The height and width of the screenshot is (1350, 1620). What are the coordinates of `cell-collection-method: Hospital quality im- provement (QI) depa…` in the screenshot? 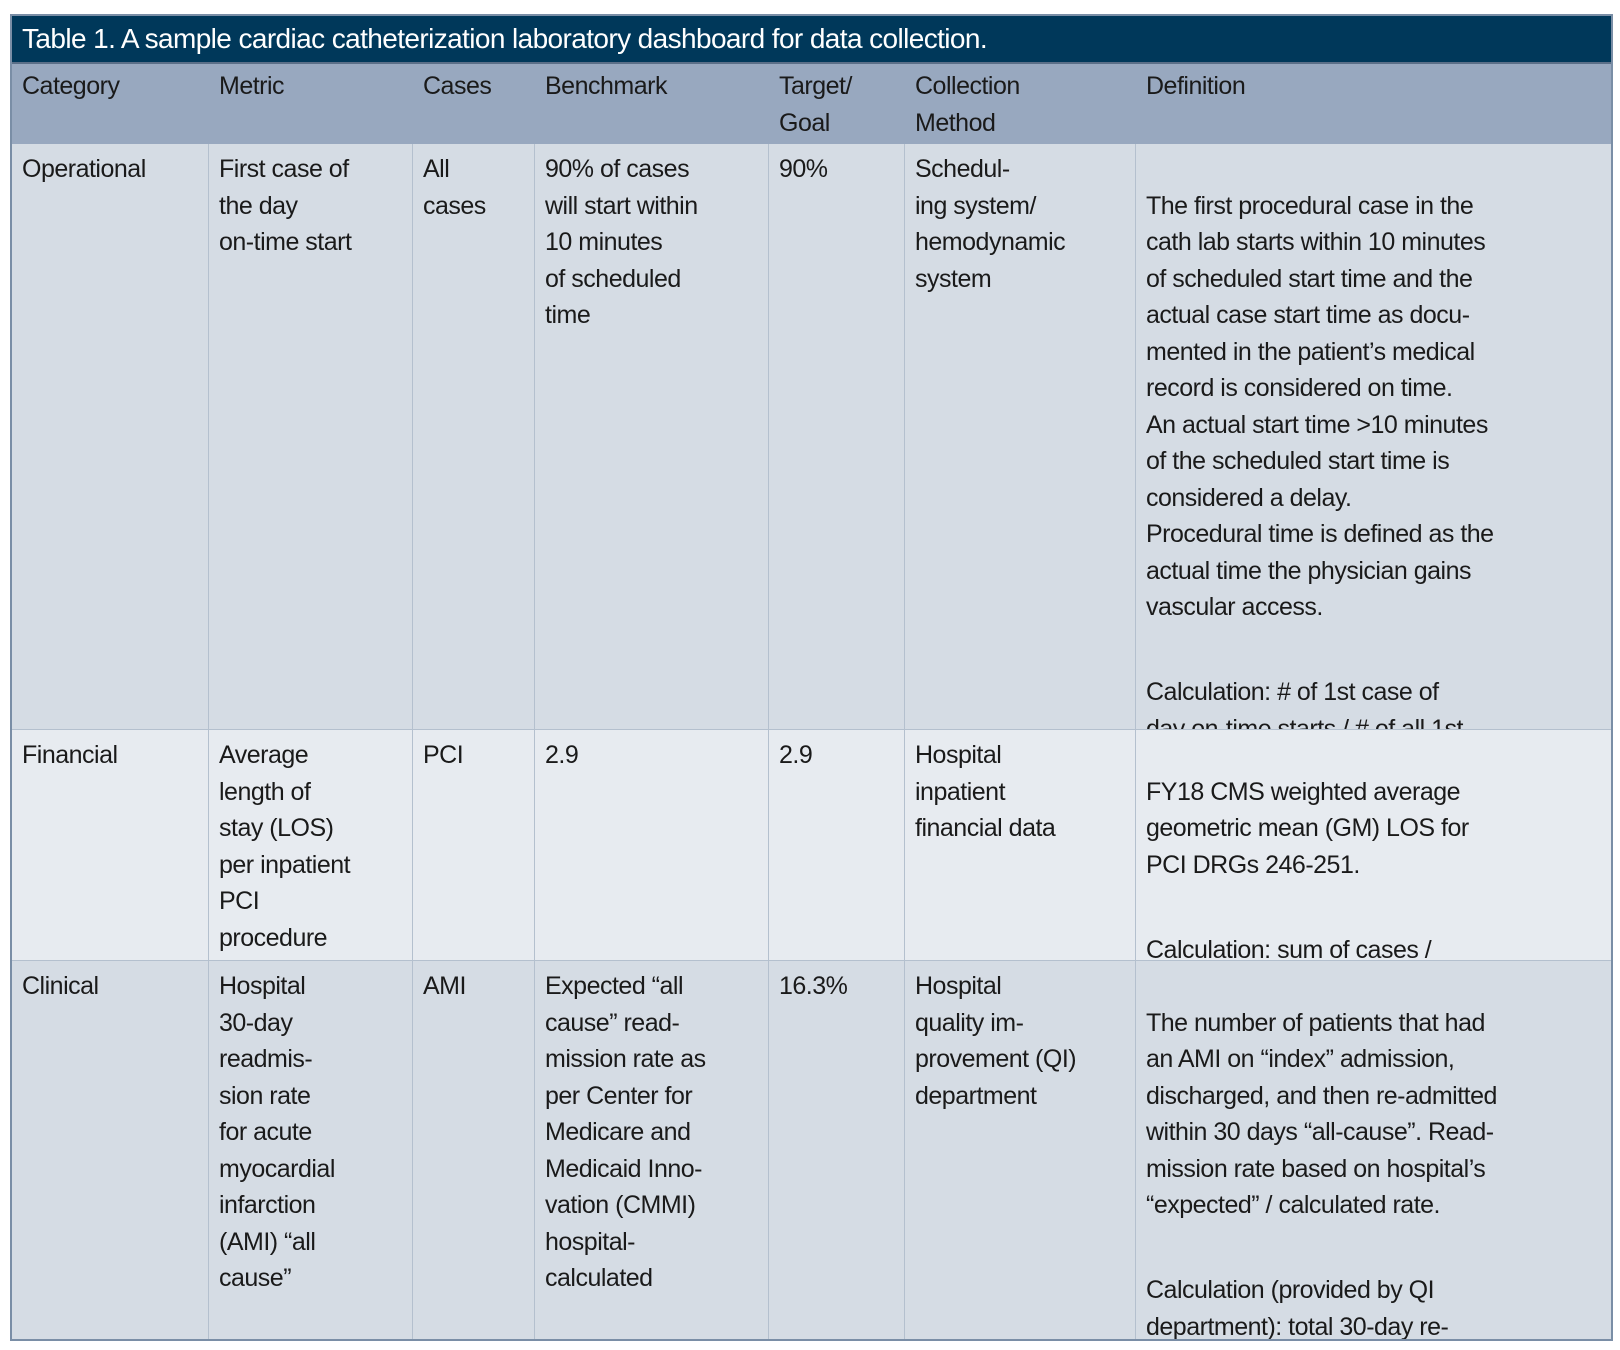 It's located at (1020, 1150).